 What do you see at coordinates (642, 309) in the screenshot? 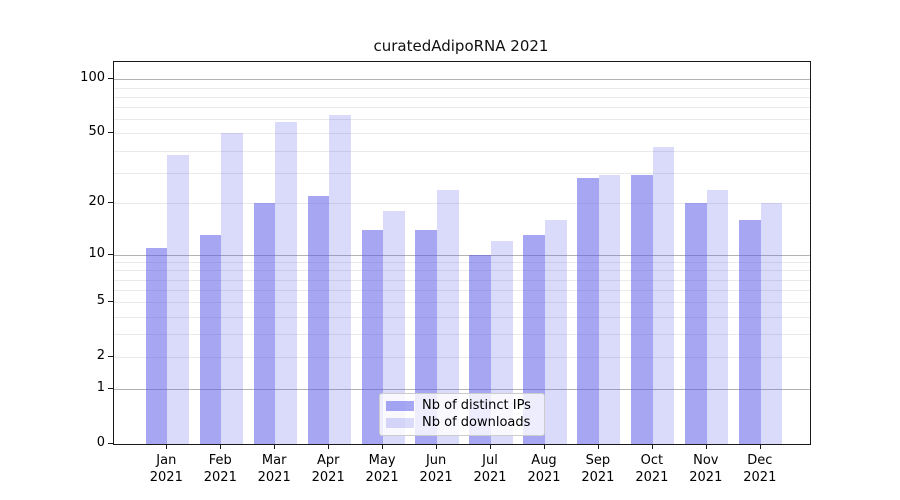
I see `bar-ips-oct-2021` at bounding box center [642, 309].